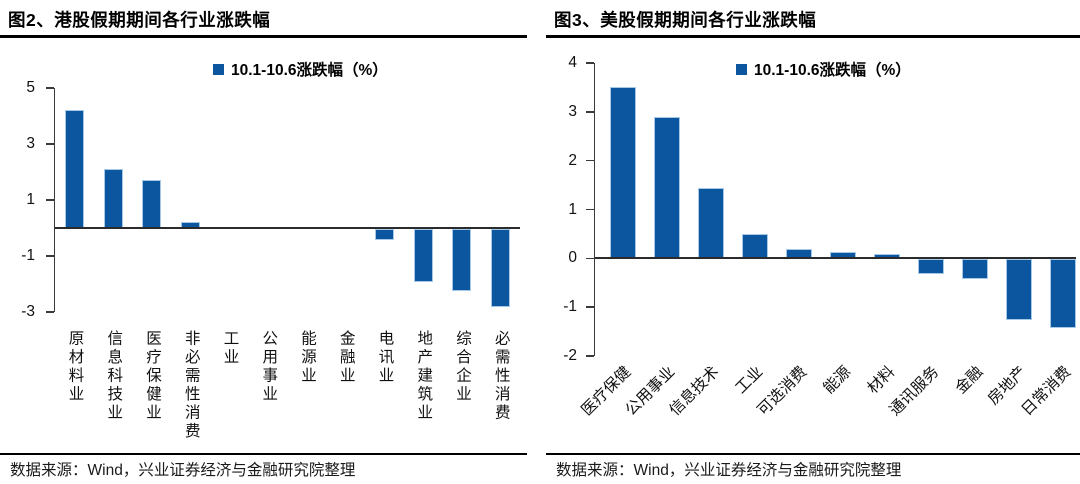 This screenshot has height=484, width=1080. What do you see at coordinates (881, 380) in the screenshot?
I see `x-category-label: 材料` at bounding box center [881, 380].